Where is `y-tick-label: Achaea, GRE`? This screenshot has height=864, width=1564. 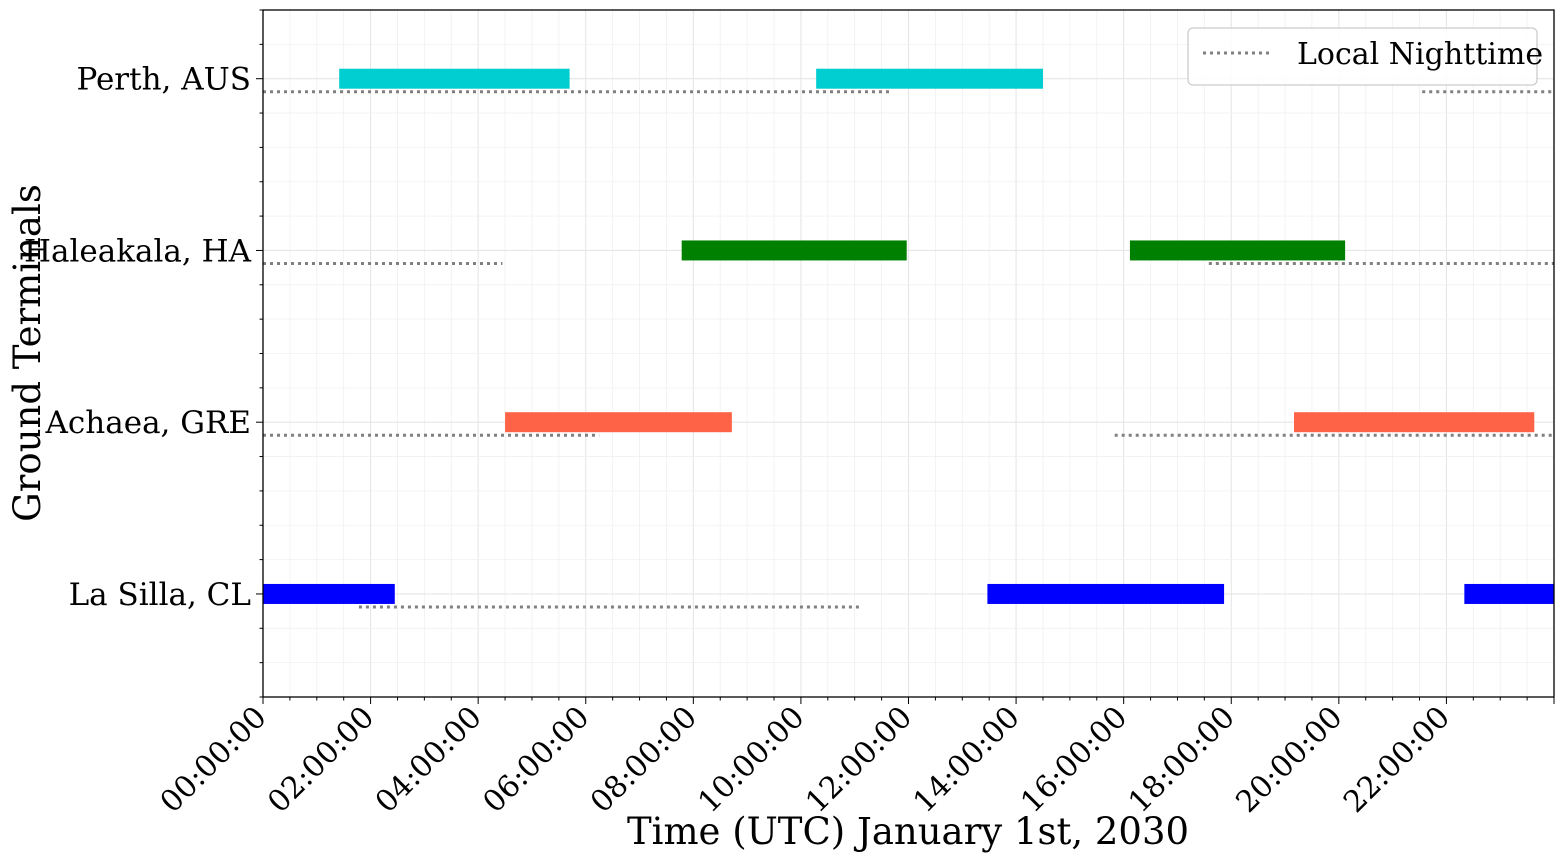 y-tick-label: Achaea, GRE is located at coordinates (148, 423).